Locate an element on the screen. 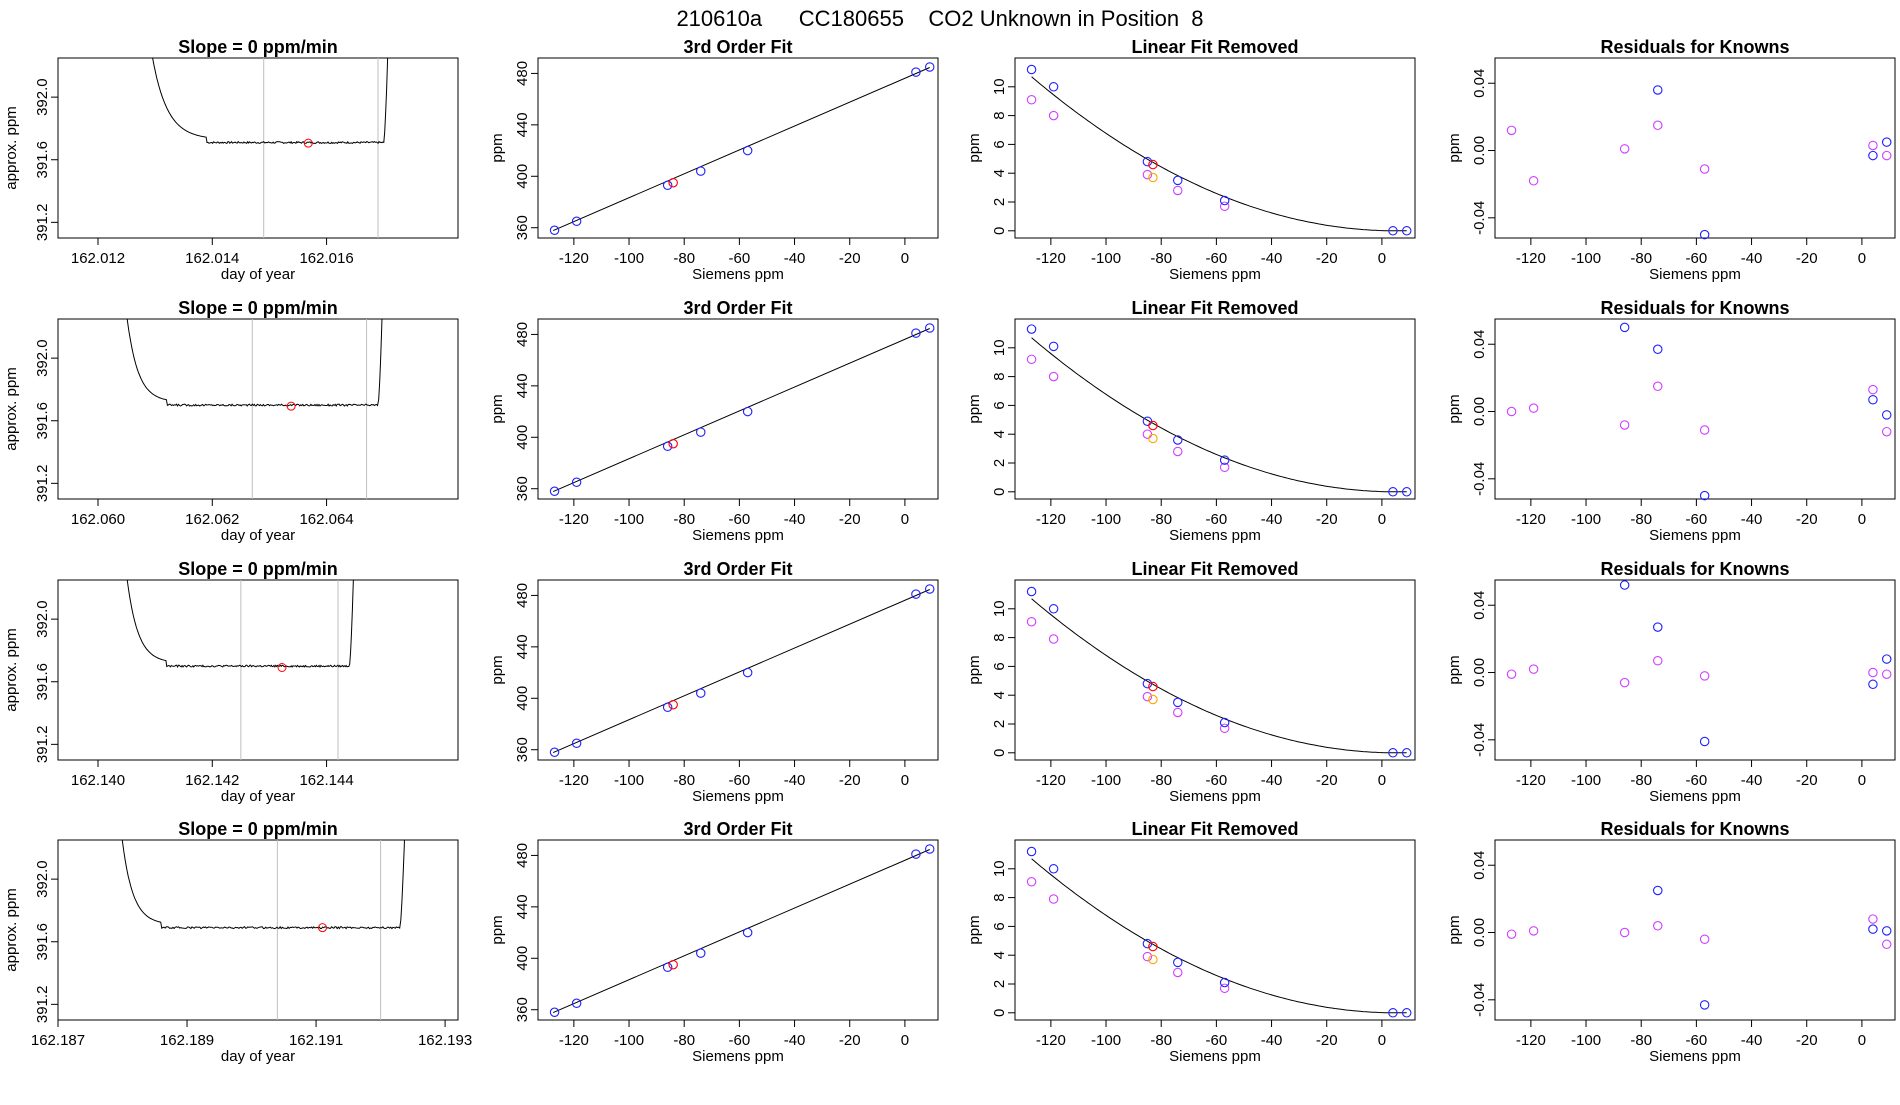 Image resolution: width=1900 pixels, height=1105 pixels. x-tick-label: 162.187 is located at coordinates (58, 1040).